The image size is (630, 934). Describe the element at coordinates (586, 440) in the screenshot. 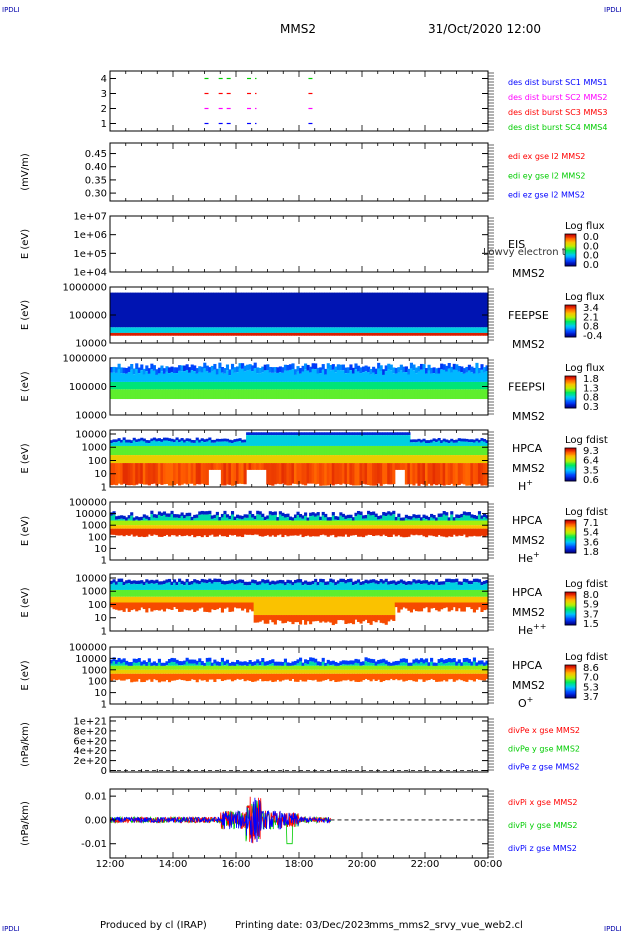

I see `colorbar-title: Log fdist` at that location.